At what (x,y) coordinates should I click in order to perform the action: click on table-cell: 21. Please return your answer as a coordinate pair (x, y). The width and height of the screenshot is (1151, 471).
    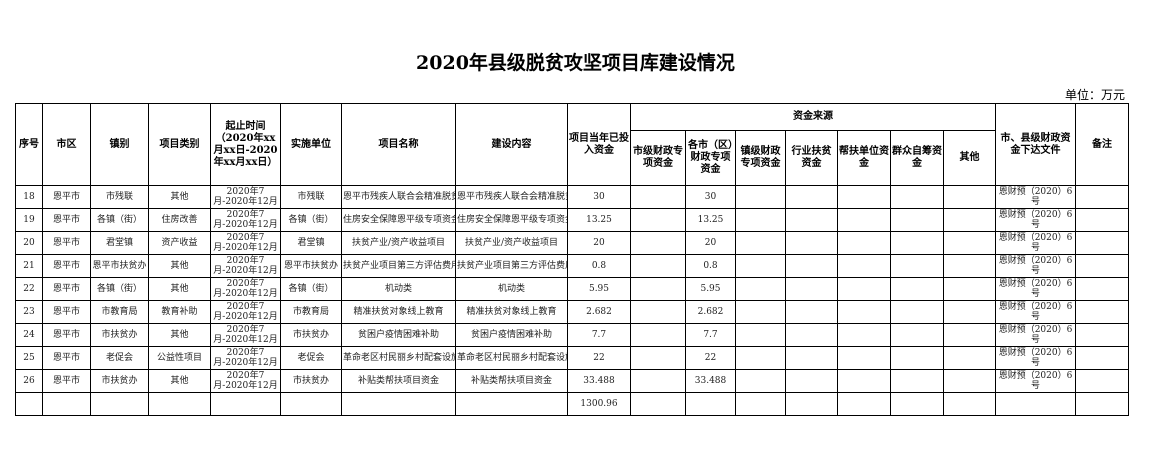
    Looking at the image, I should click on (29, 266).